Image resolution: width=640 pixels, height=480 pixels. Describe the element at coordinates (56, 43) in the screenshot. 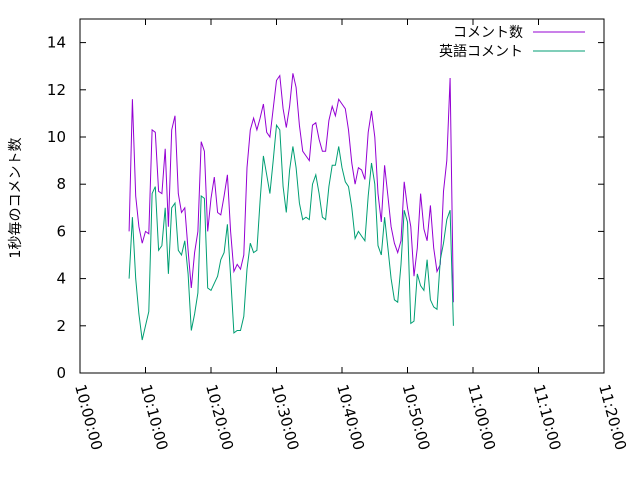

I see `y-tick-label: 14` at that location.